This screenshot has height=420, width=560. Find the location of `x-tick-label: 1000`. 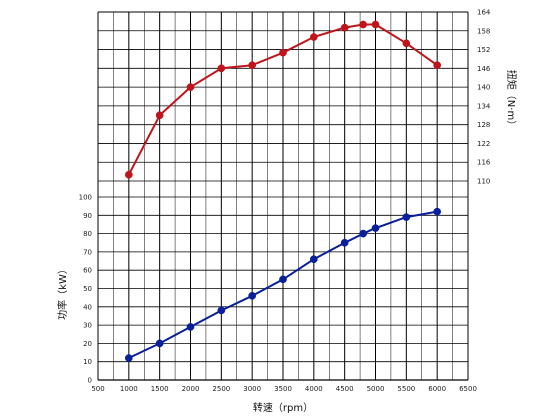

x-tick-label: 1000 is located at coordinates (129, 389).